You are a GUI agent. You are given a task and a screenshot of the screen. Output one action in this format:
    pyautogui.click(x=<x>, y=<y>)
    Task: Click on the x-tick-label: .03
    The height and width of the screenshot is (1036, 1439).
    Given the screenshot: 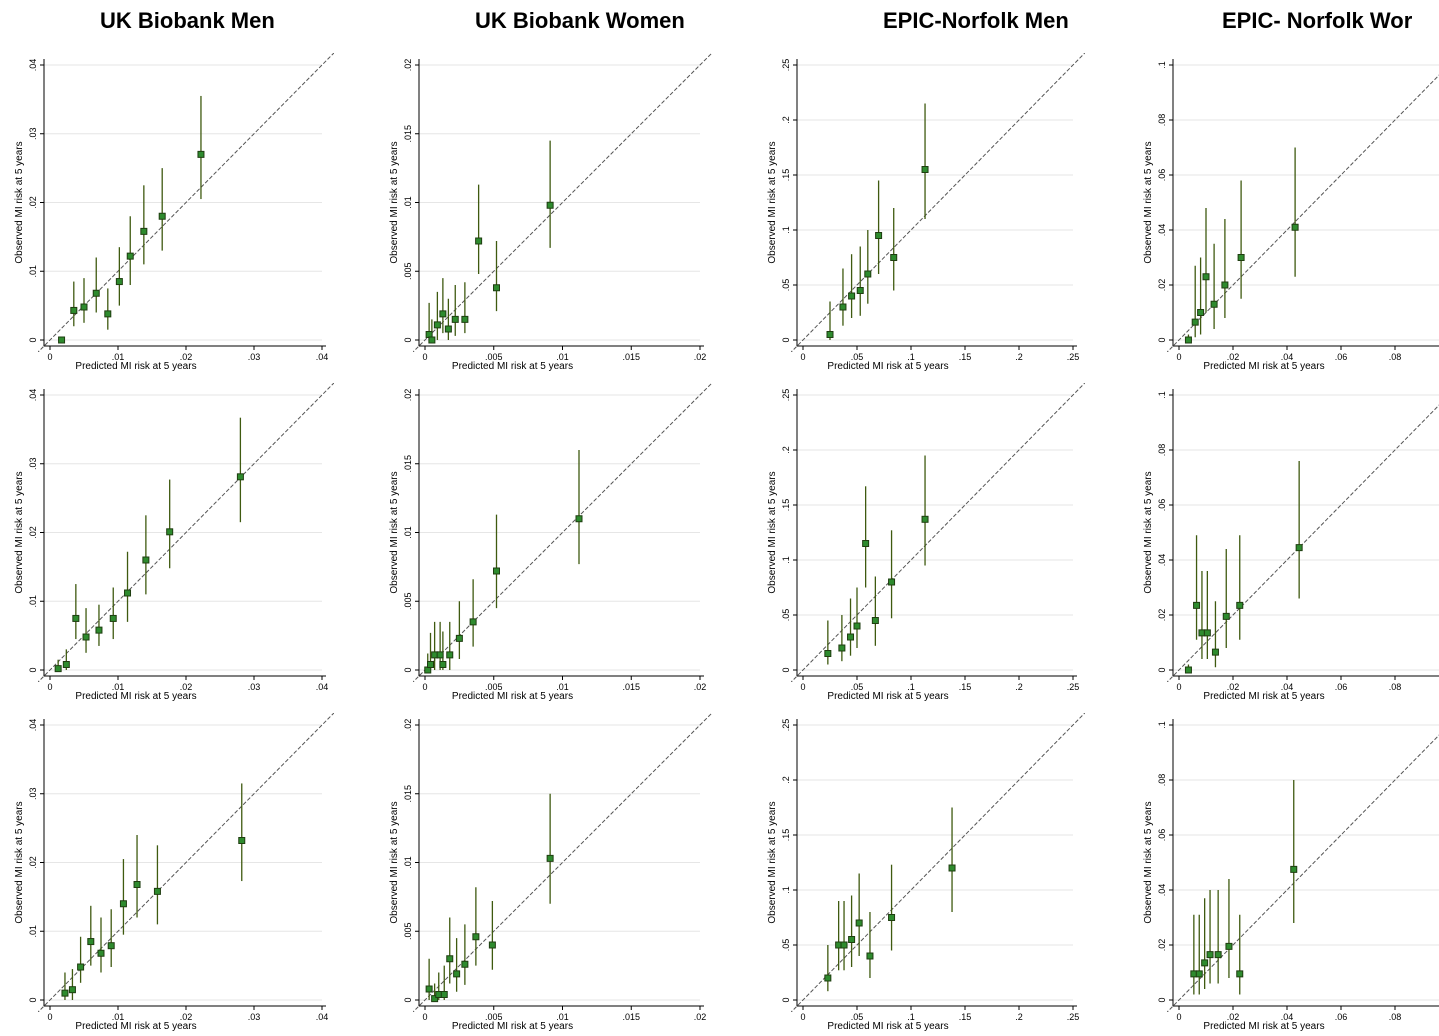 What is the action you would take?
    pyautogui.click(x=254, y=357)
    